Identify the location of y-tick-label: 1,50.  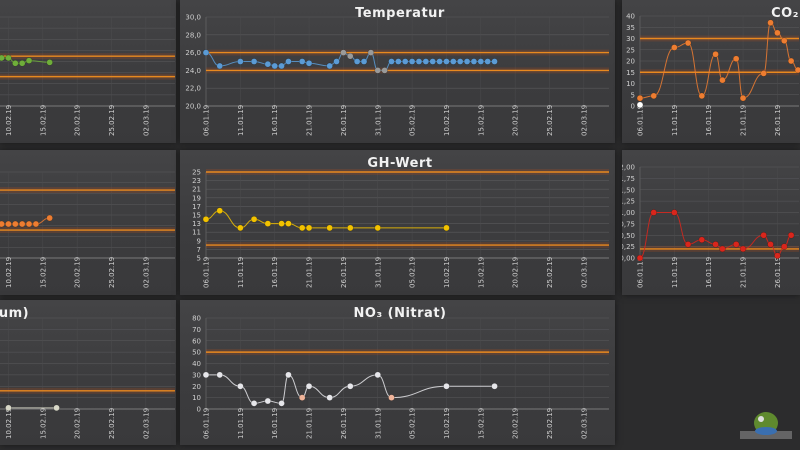
(628, 190).